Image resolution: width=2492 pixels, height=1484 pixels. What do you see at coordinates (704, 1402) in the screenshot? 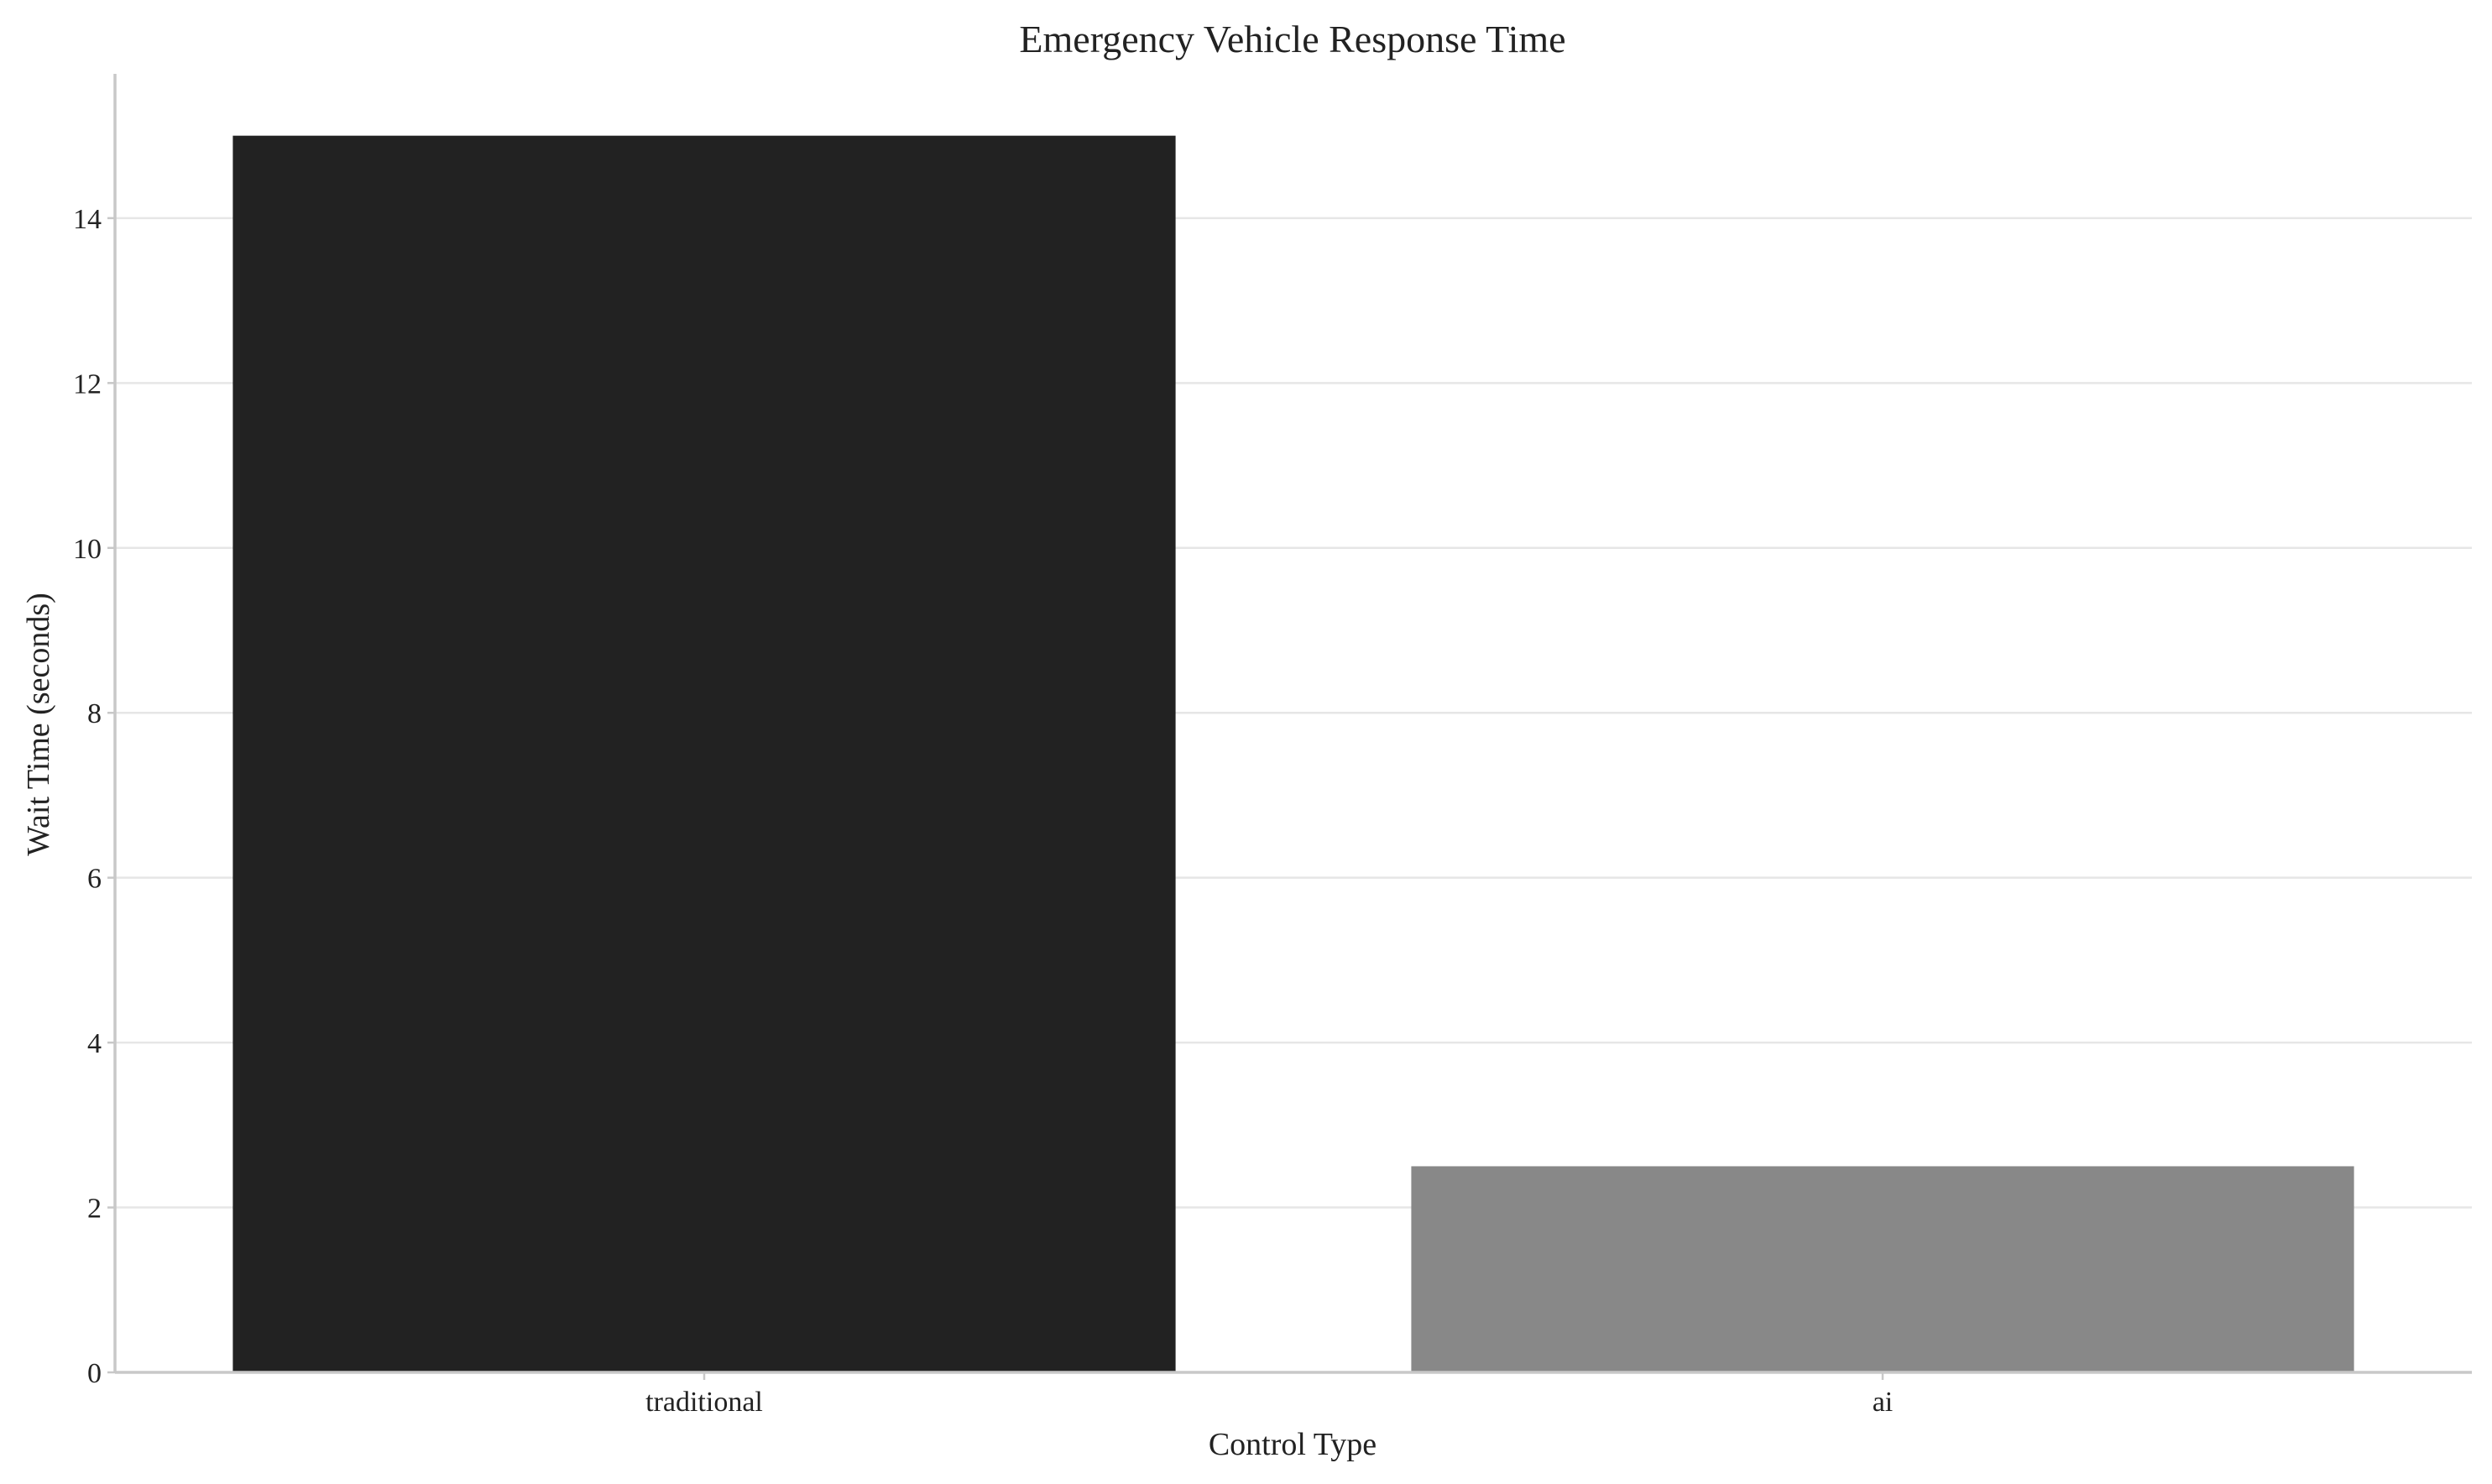
I see `x-tick-label: traditional` at bounding box center [704, 1402].